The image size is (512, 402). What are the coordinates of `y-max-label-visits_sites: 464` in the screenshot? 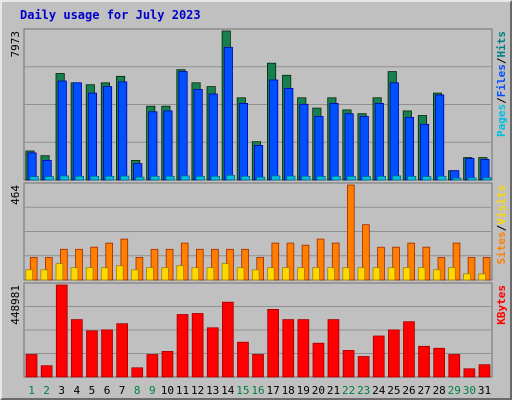 It's located at (15, 195).